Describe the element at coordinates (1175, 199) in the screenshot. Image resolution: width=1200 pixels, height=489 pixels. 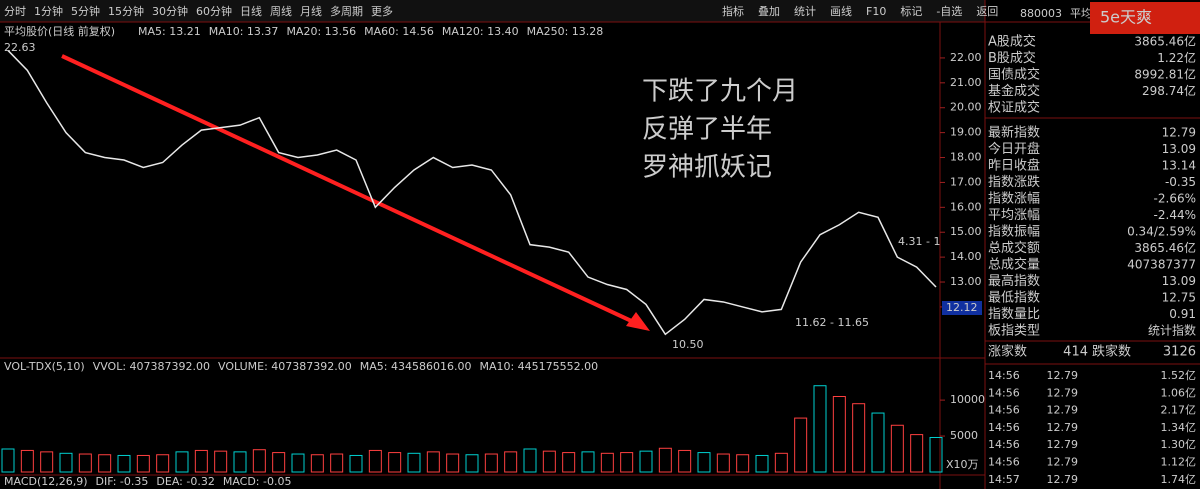
I see `stat-value: -2.66%` at that location.